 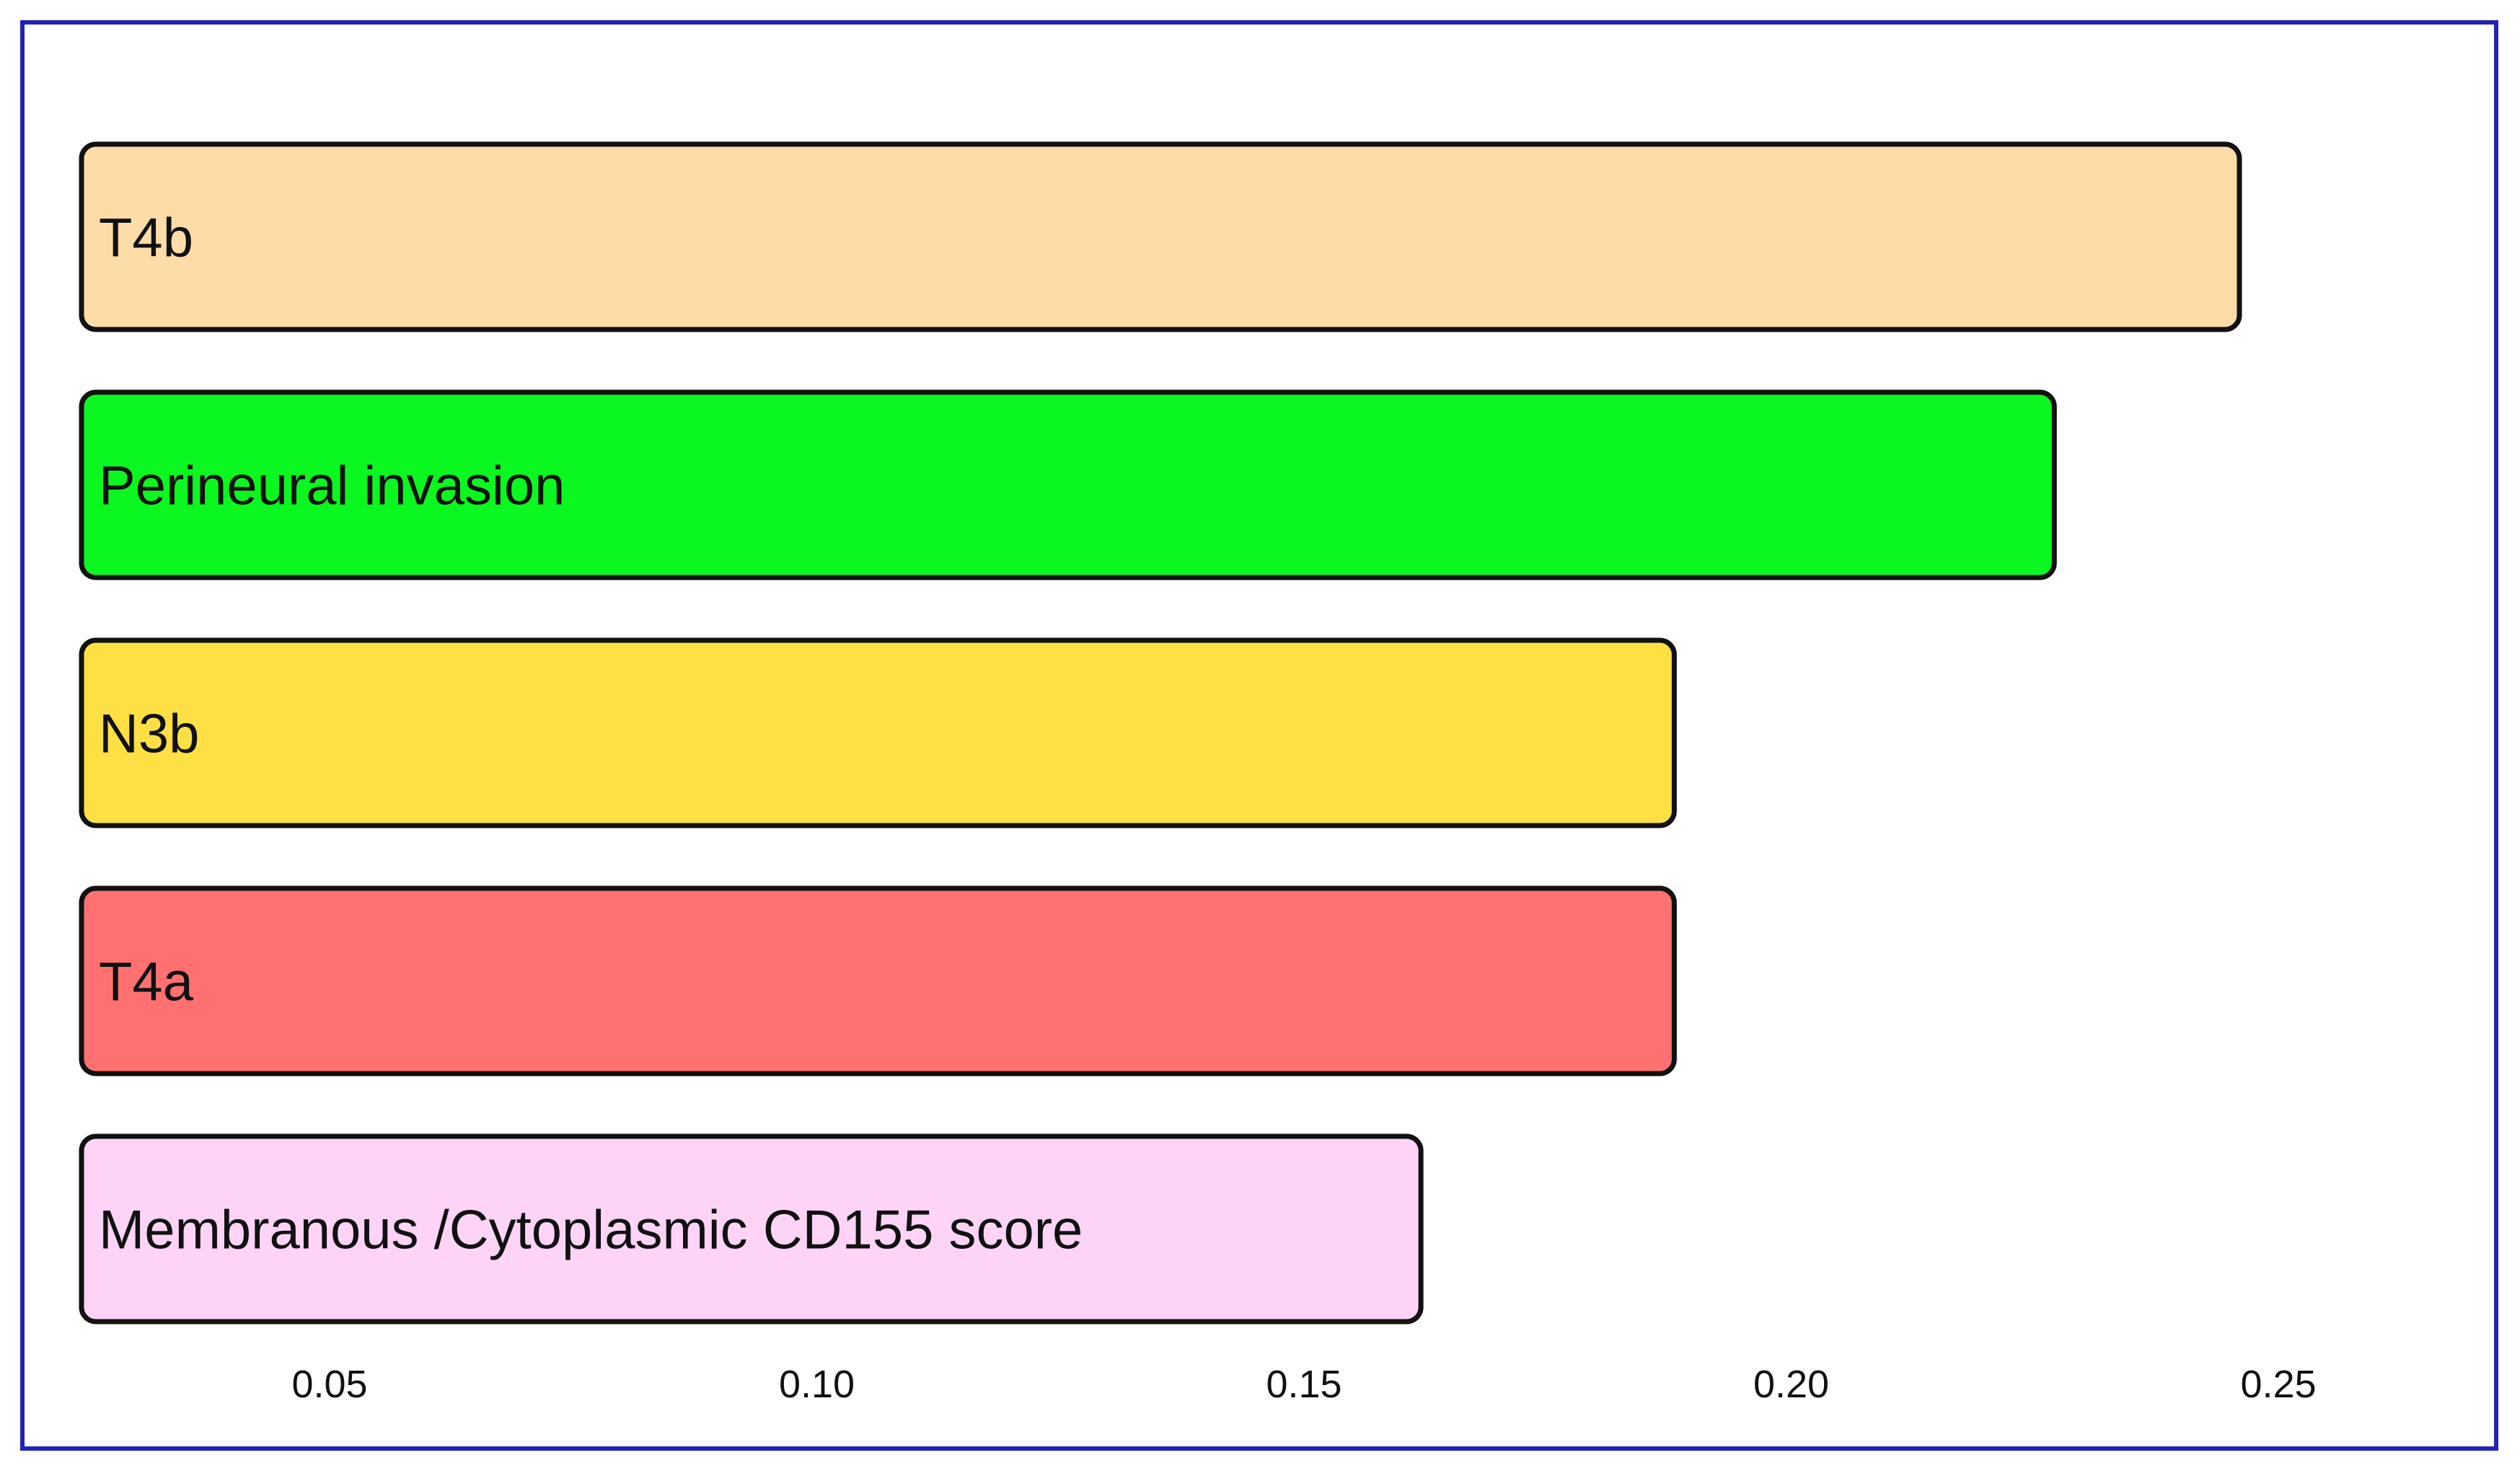 What do you see at coordinates (591, 1230) in the screenshot?
I see `bar-label: Membranous /Cytoplasmic CD155 score` at bounding box center [591, 1230].